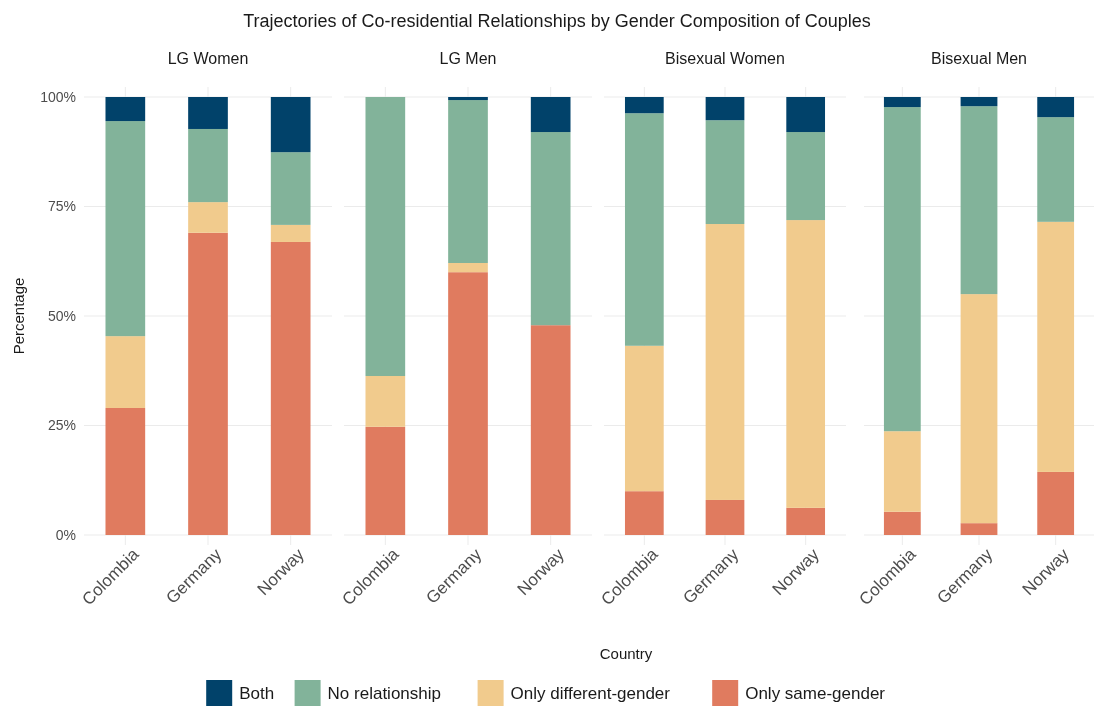 Image resolution: width=1094 pixels, height=719 pixels. What do you see at coordinates (557, 21) in the screenshot?
I see `text: Trajectories of Co-residential Relationships by Gender Composition of Couples` at bounding box center [557, 21].